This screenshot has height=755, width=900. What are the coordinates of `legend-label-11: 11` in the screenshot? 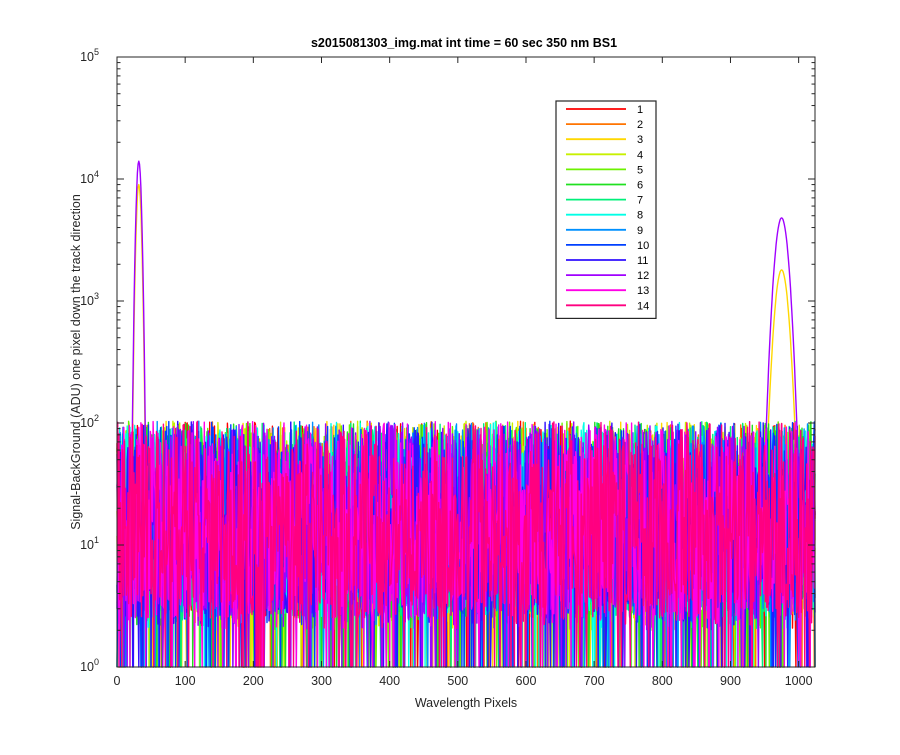 It's located at (642, 261).